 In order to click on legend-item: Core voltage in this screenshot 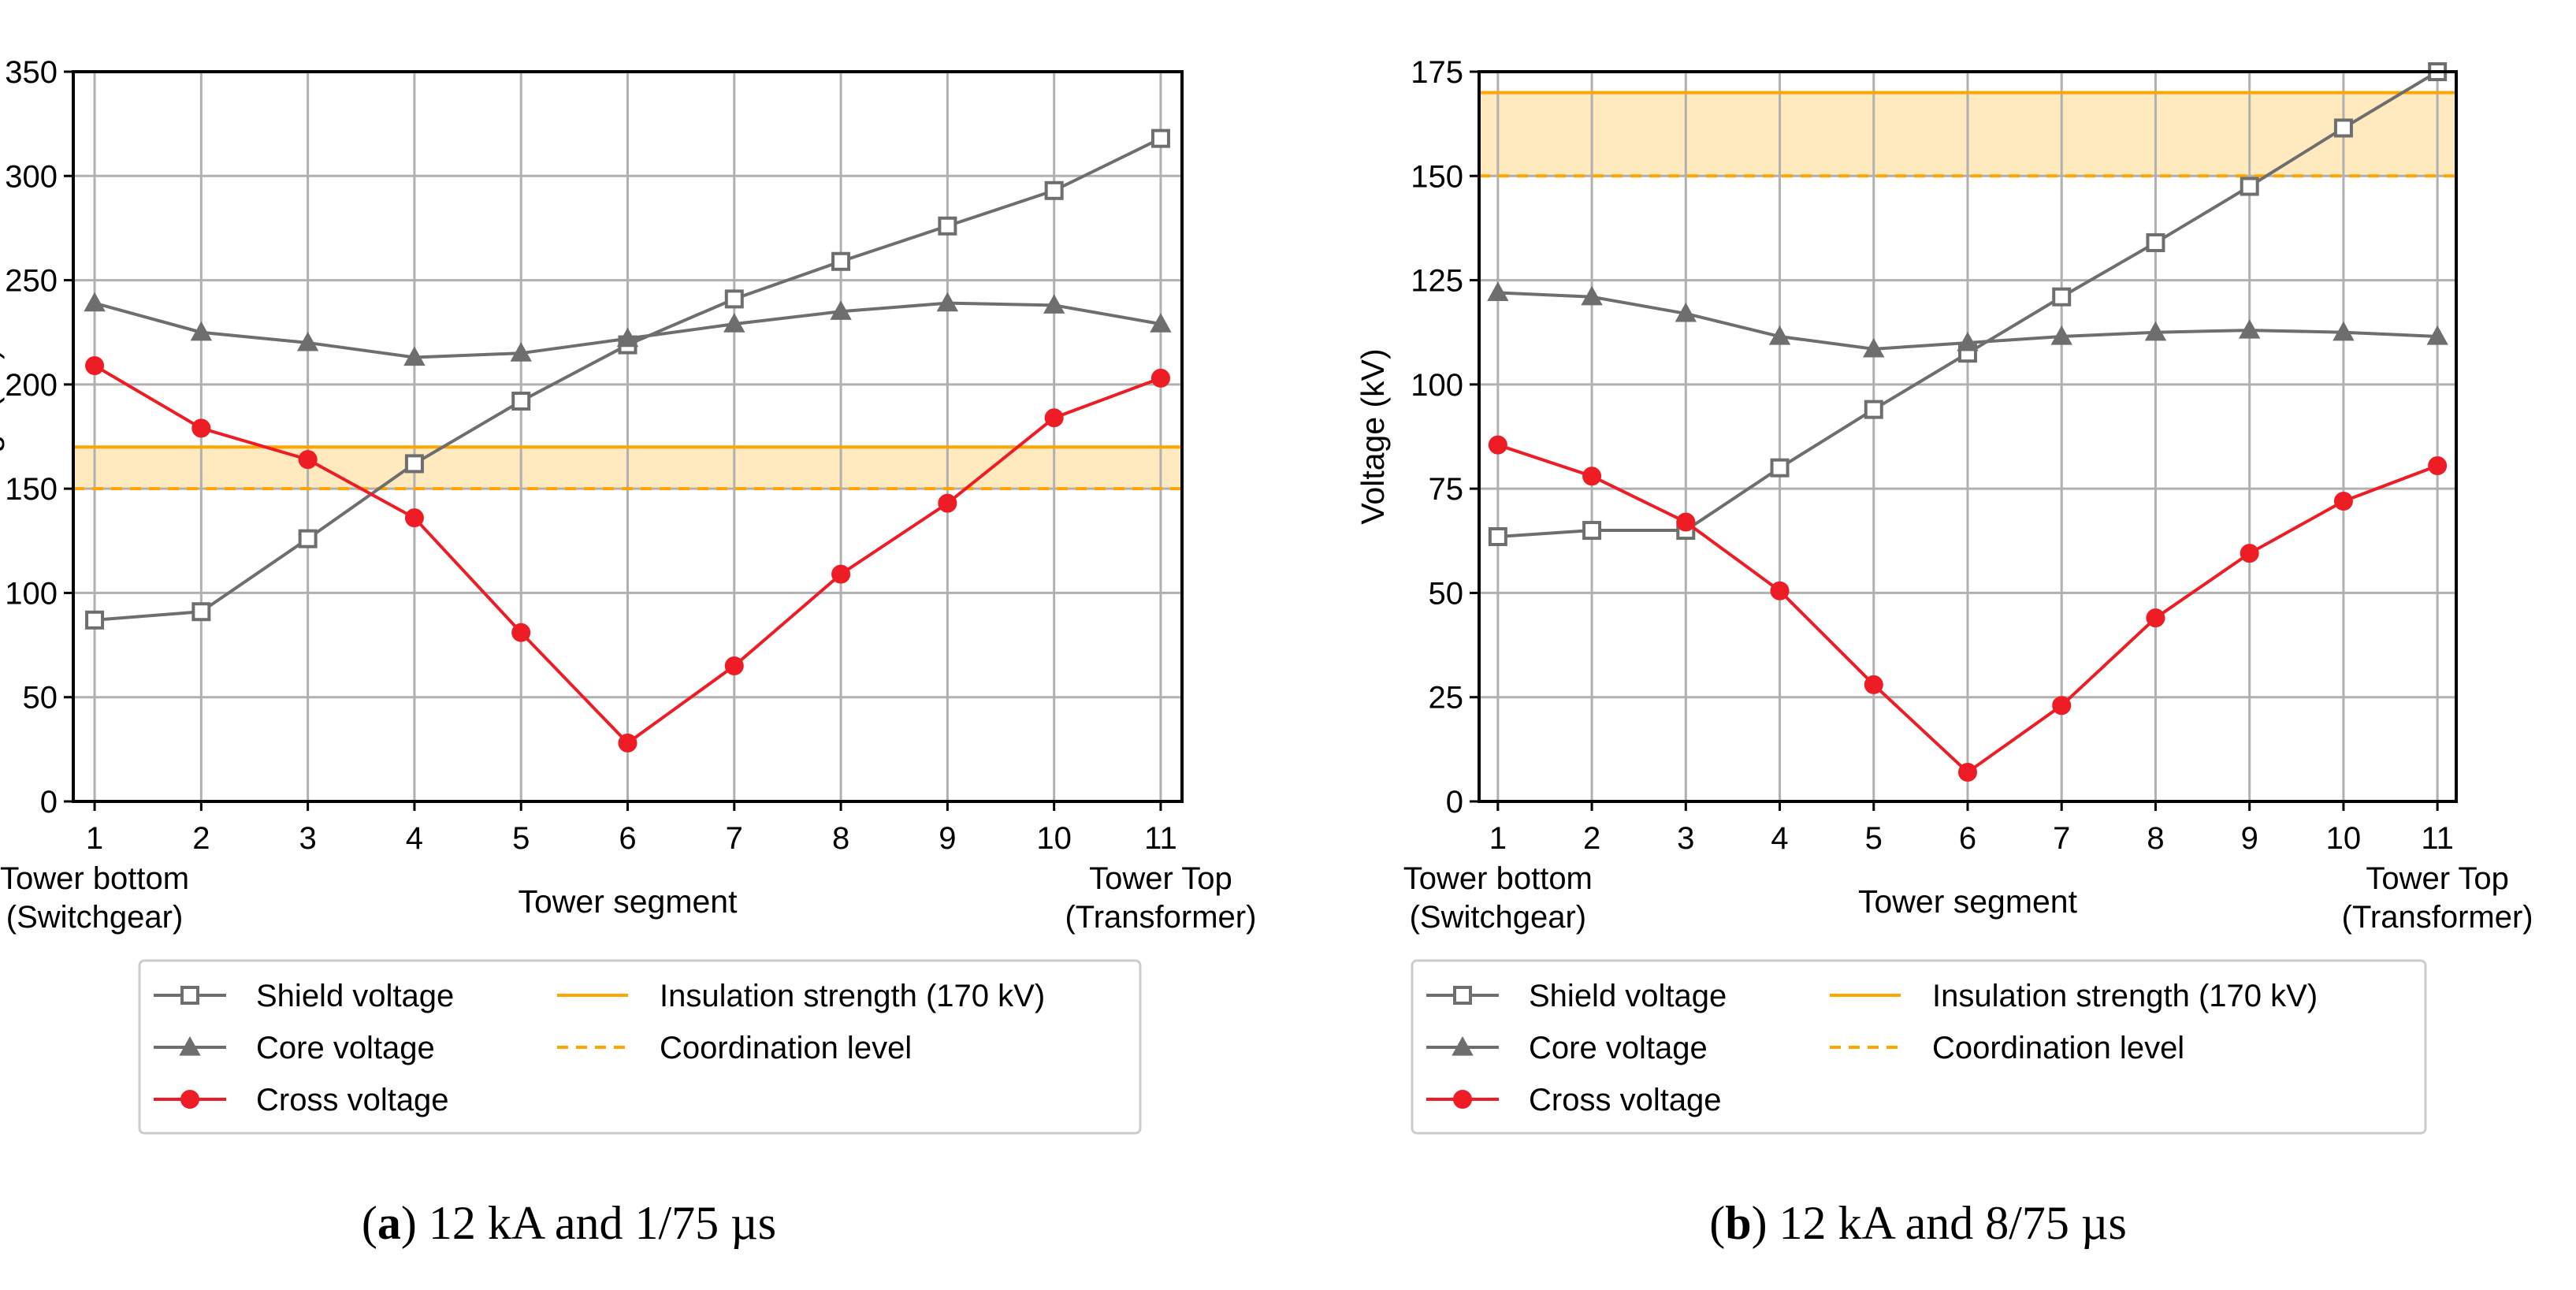, I will do `click(294, 1048)`.